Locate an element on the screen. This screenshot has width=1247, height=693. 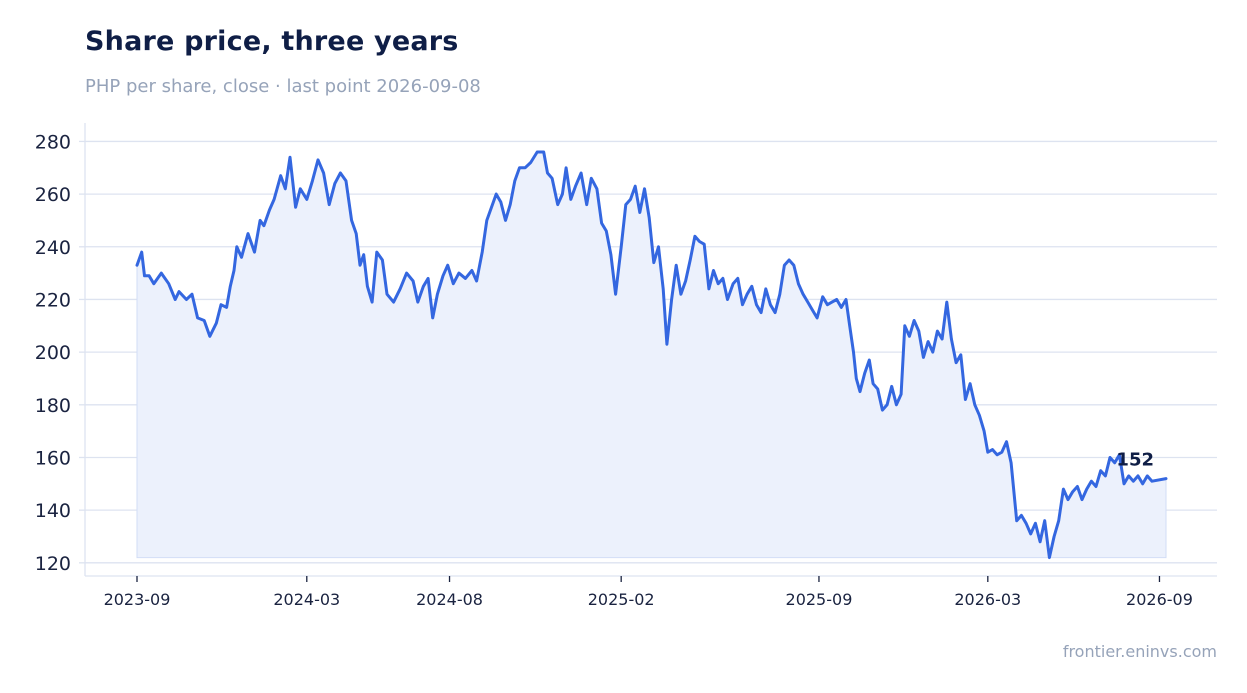
y-tick-label: 160 is located at coordinates (53, 458).